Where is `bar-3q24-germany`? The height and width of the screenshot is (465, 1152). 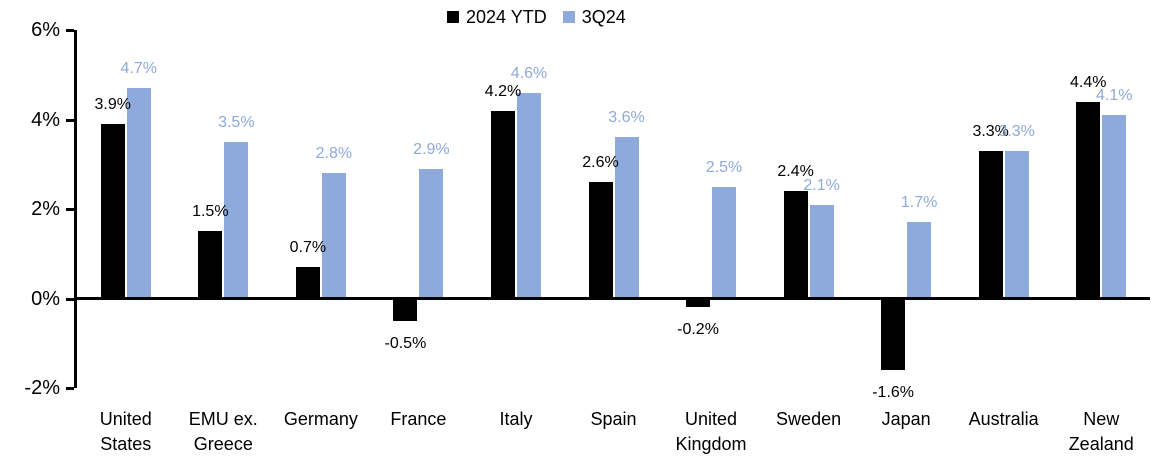
bar-3q24-germany is located at coordinates (333, 236).